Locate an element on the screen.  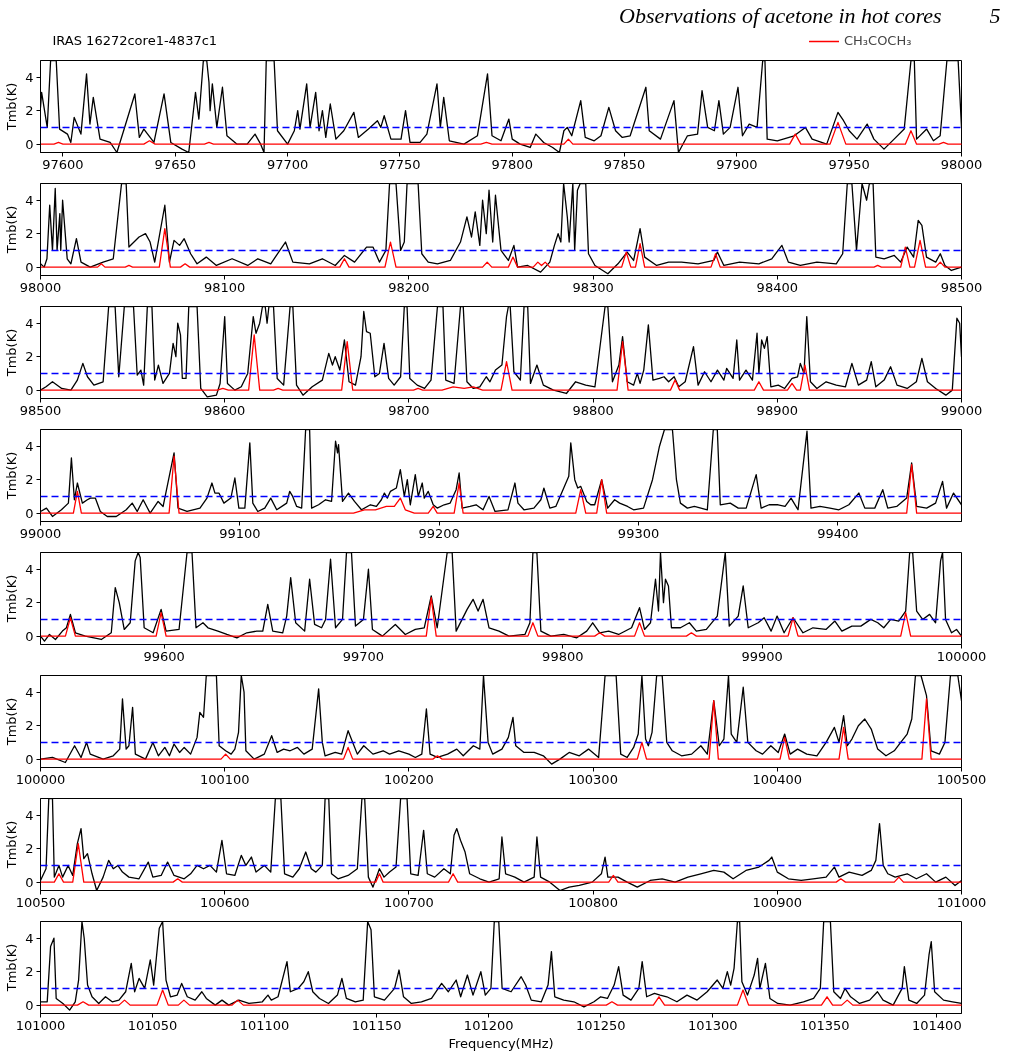
x-tick-label: 101050 is located at coordinates (152, 1025).